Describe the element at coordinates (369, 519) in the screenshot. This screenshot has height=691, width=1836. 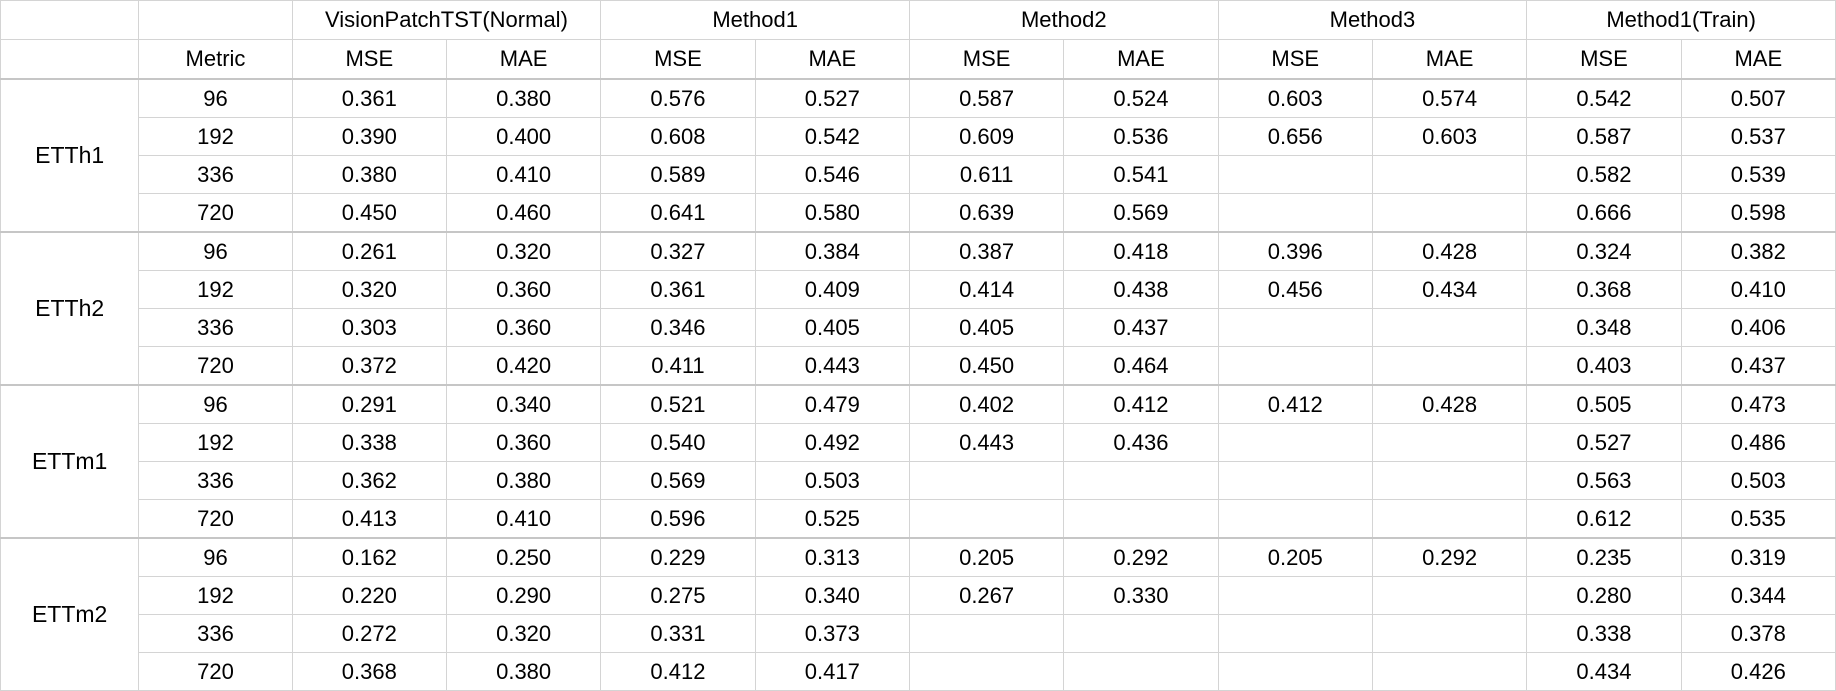
I see `value-cell: 0.413` at that location.